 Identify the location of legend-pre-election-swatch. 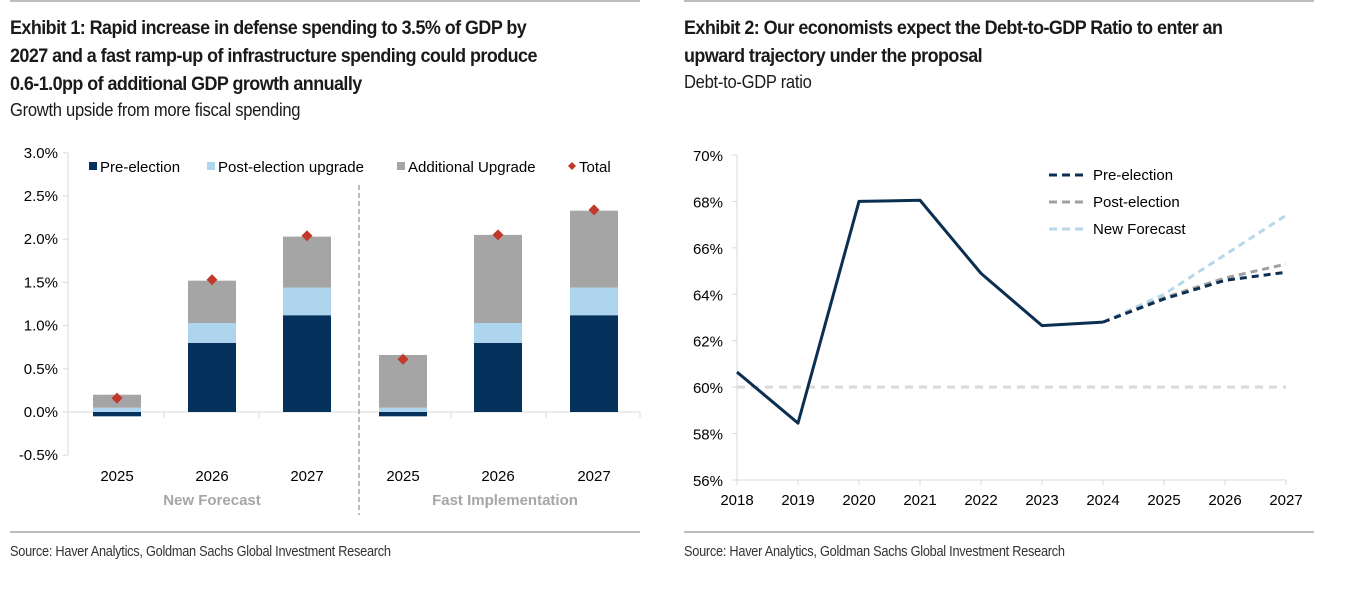
(93, 166).